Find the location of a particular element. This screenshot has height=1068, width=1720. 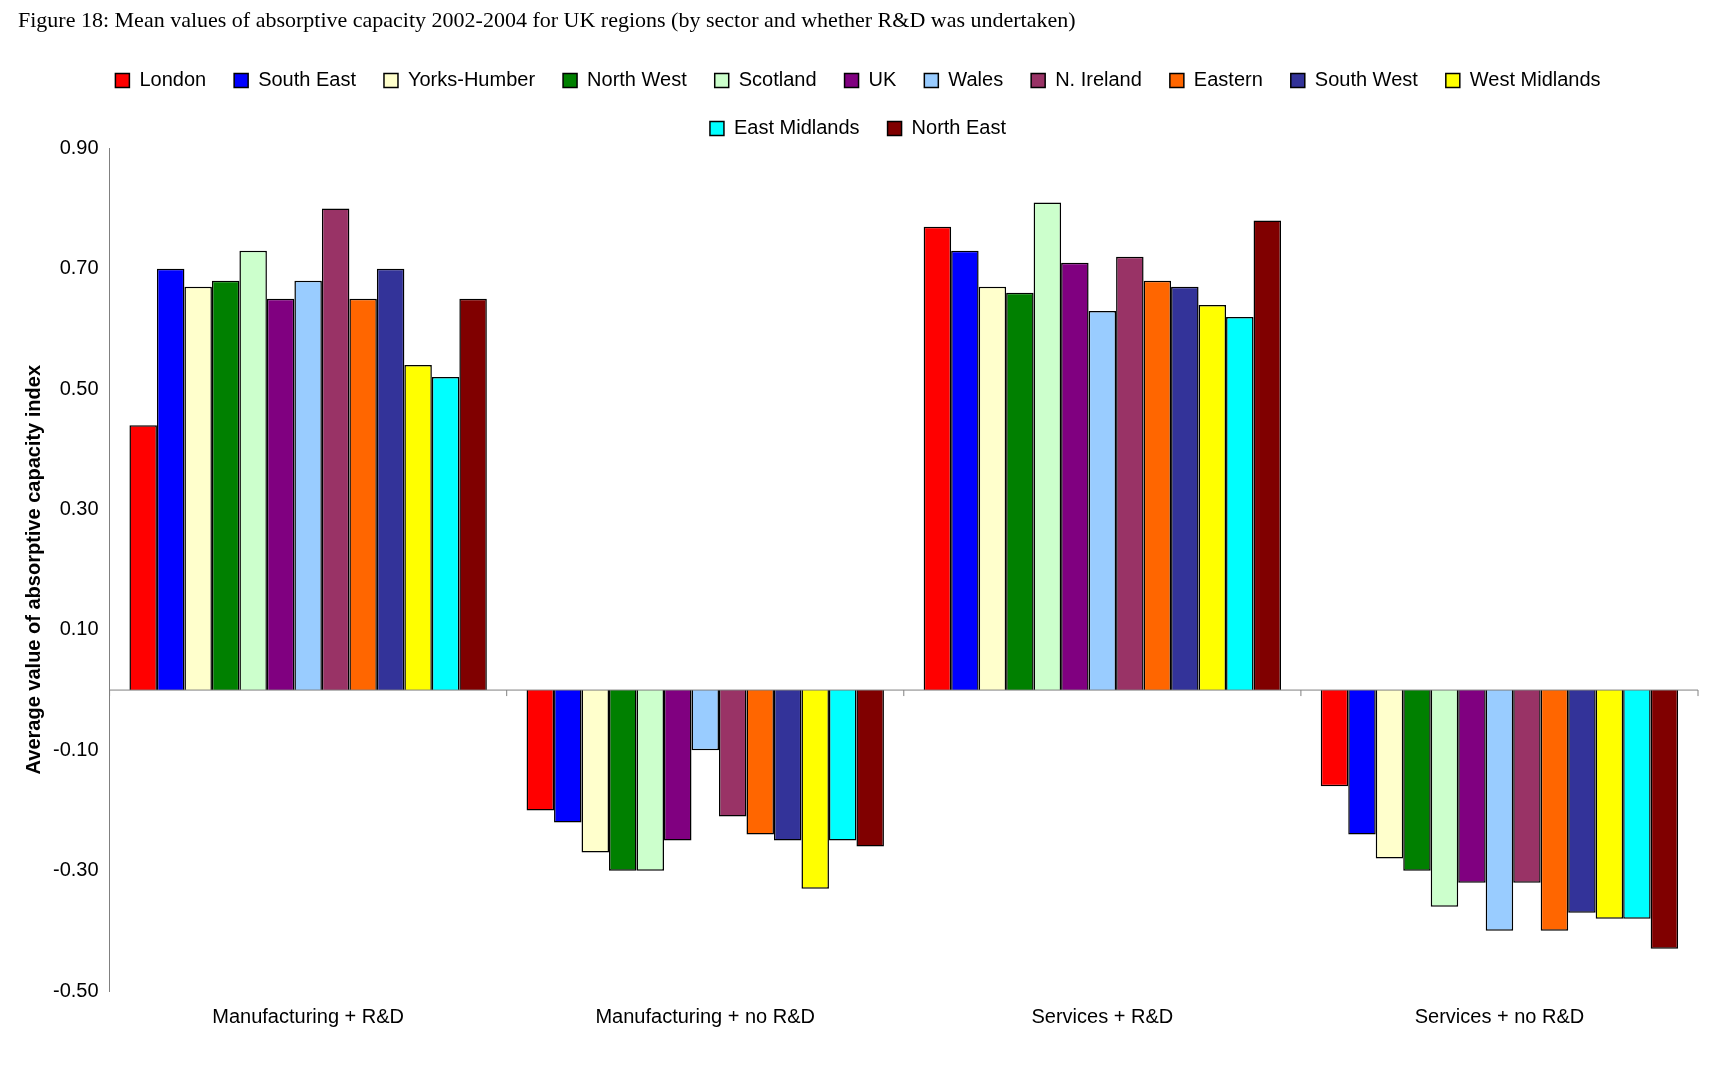

legend-label: UK is located at coordinates (882, 78).